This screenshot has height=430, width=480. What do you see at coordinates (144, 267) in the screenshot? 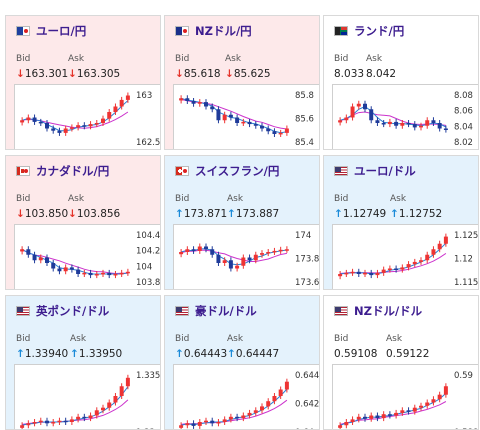
I see `y-tick-label: 104` at bounding box center [144, 267].